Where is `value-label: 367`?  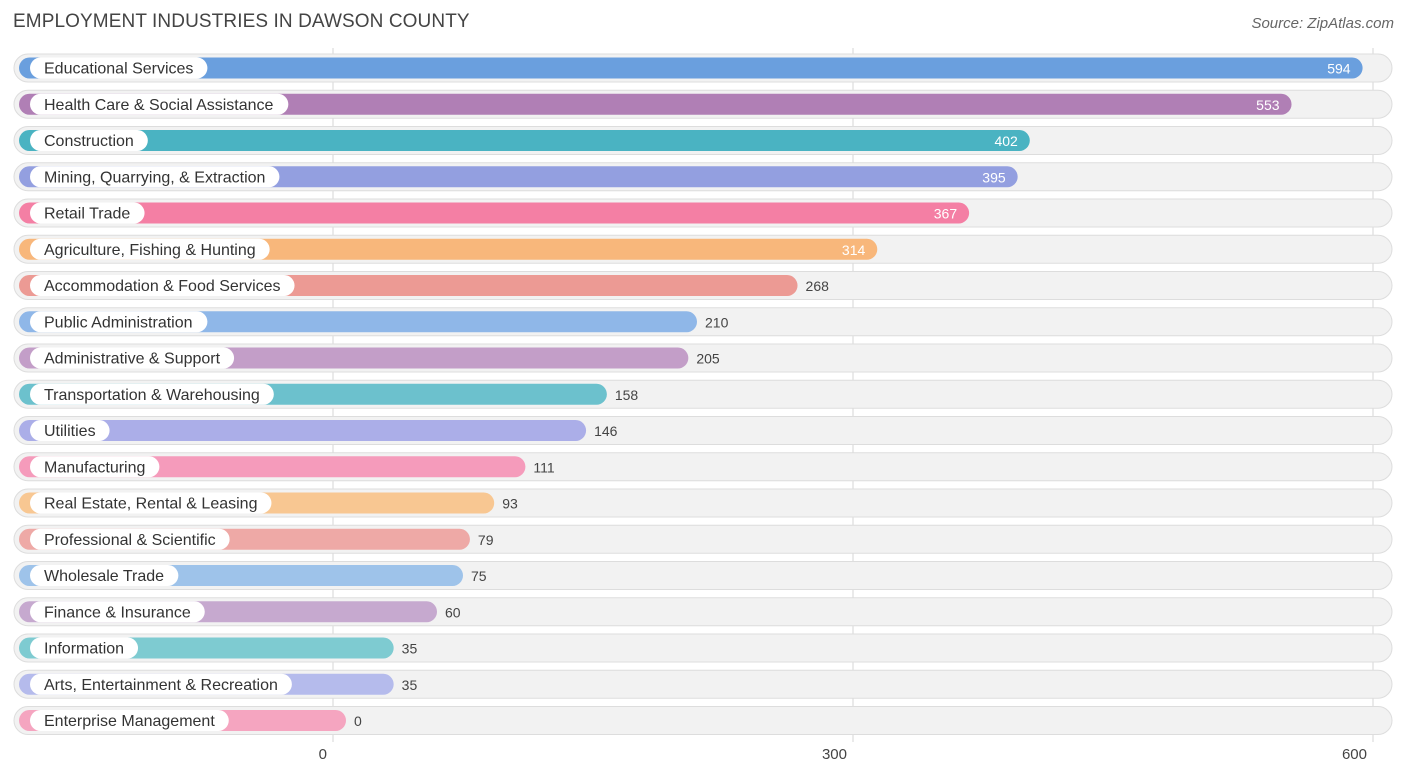 value-label: 367 is located at coordinates (946, 214).